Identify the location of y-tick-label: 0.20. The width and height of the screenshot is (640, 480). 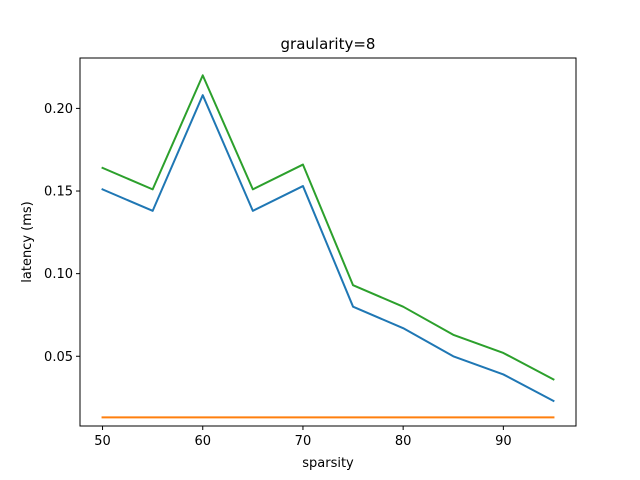
(58, 109).